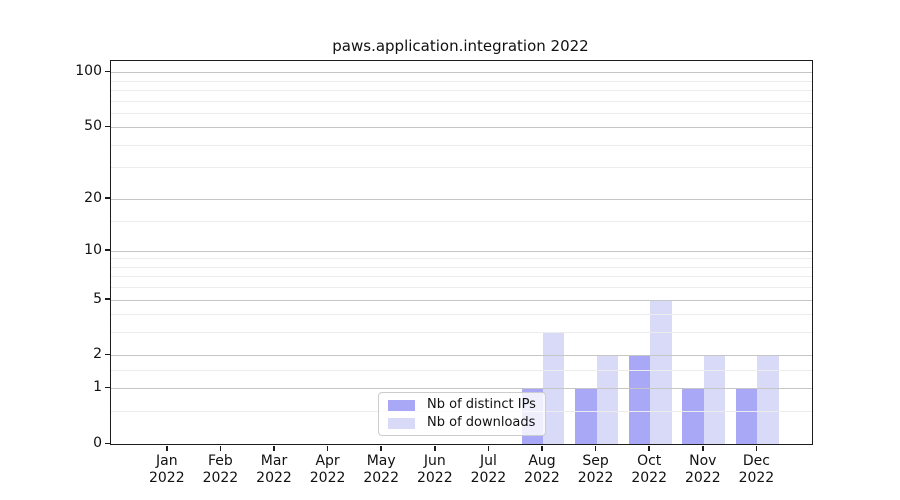 The image size is (900, 500). I want to click on legend-entry-downloads: Nb of downloads, so click(462, 423).